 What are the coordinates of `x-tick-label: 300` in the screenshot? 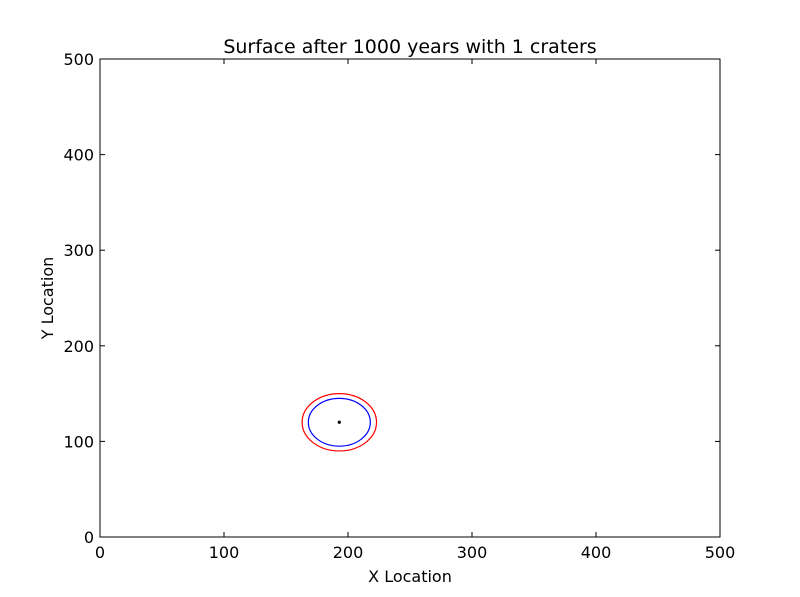 It's located at (472, 552).